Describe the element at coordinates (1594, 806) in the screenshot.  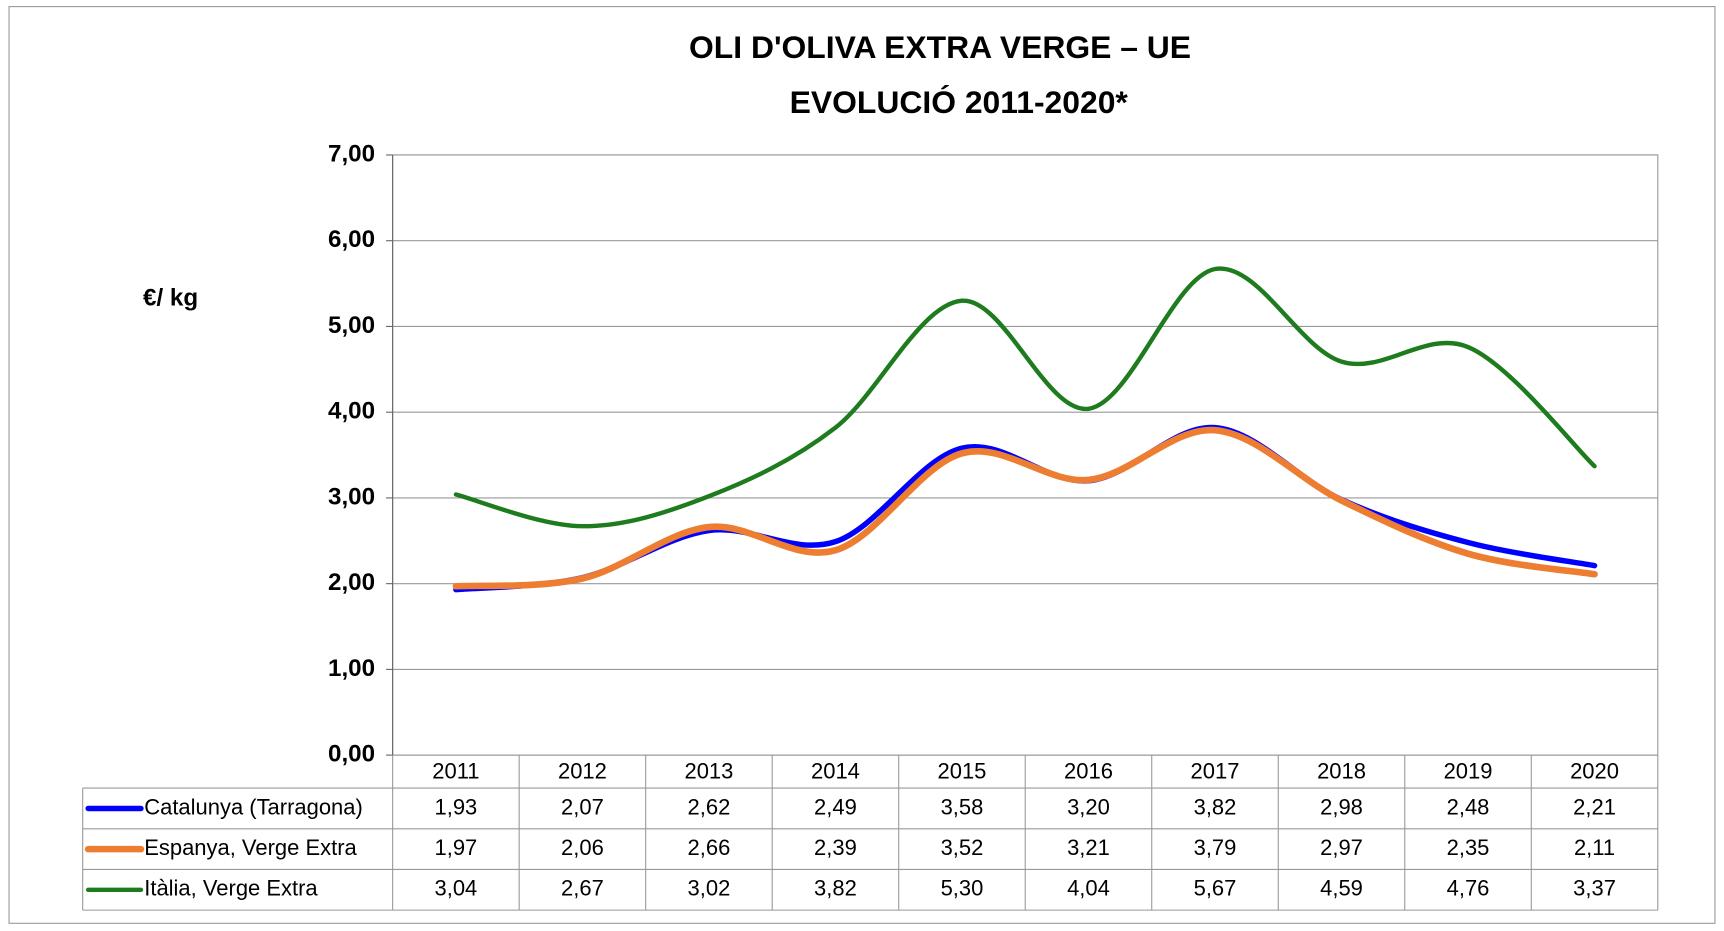
I see `data-label: 2,21` at that location.